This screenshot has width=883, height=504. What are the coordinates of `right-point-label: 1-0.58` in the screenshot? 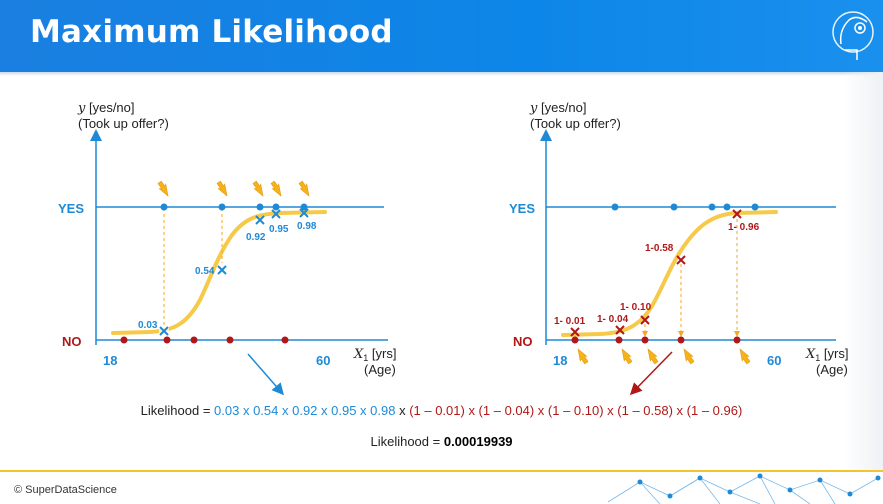 It's located at (659, 248).